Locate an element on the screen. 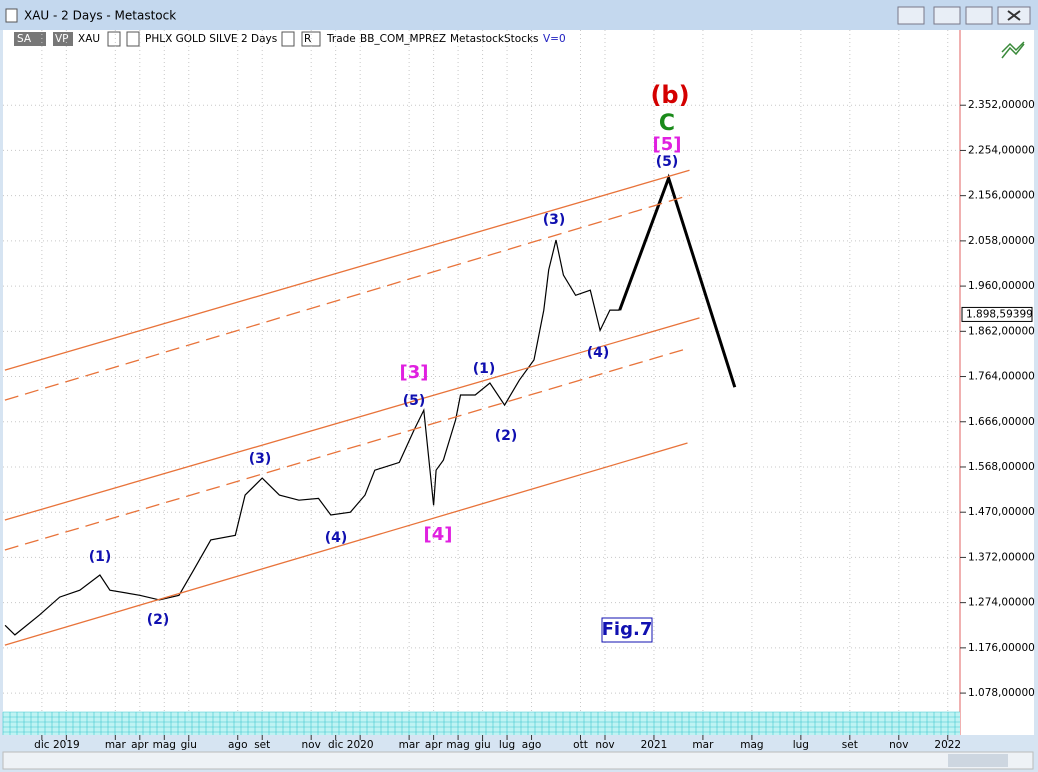 This screenshot has width=1038, height=772. fig-box is located at coordinates (627, 630).